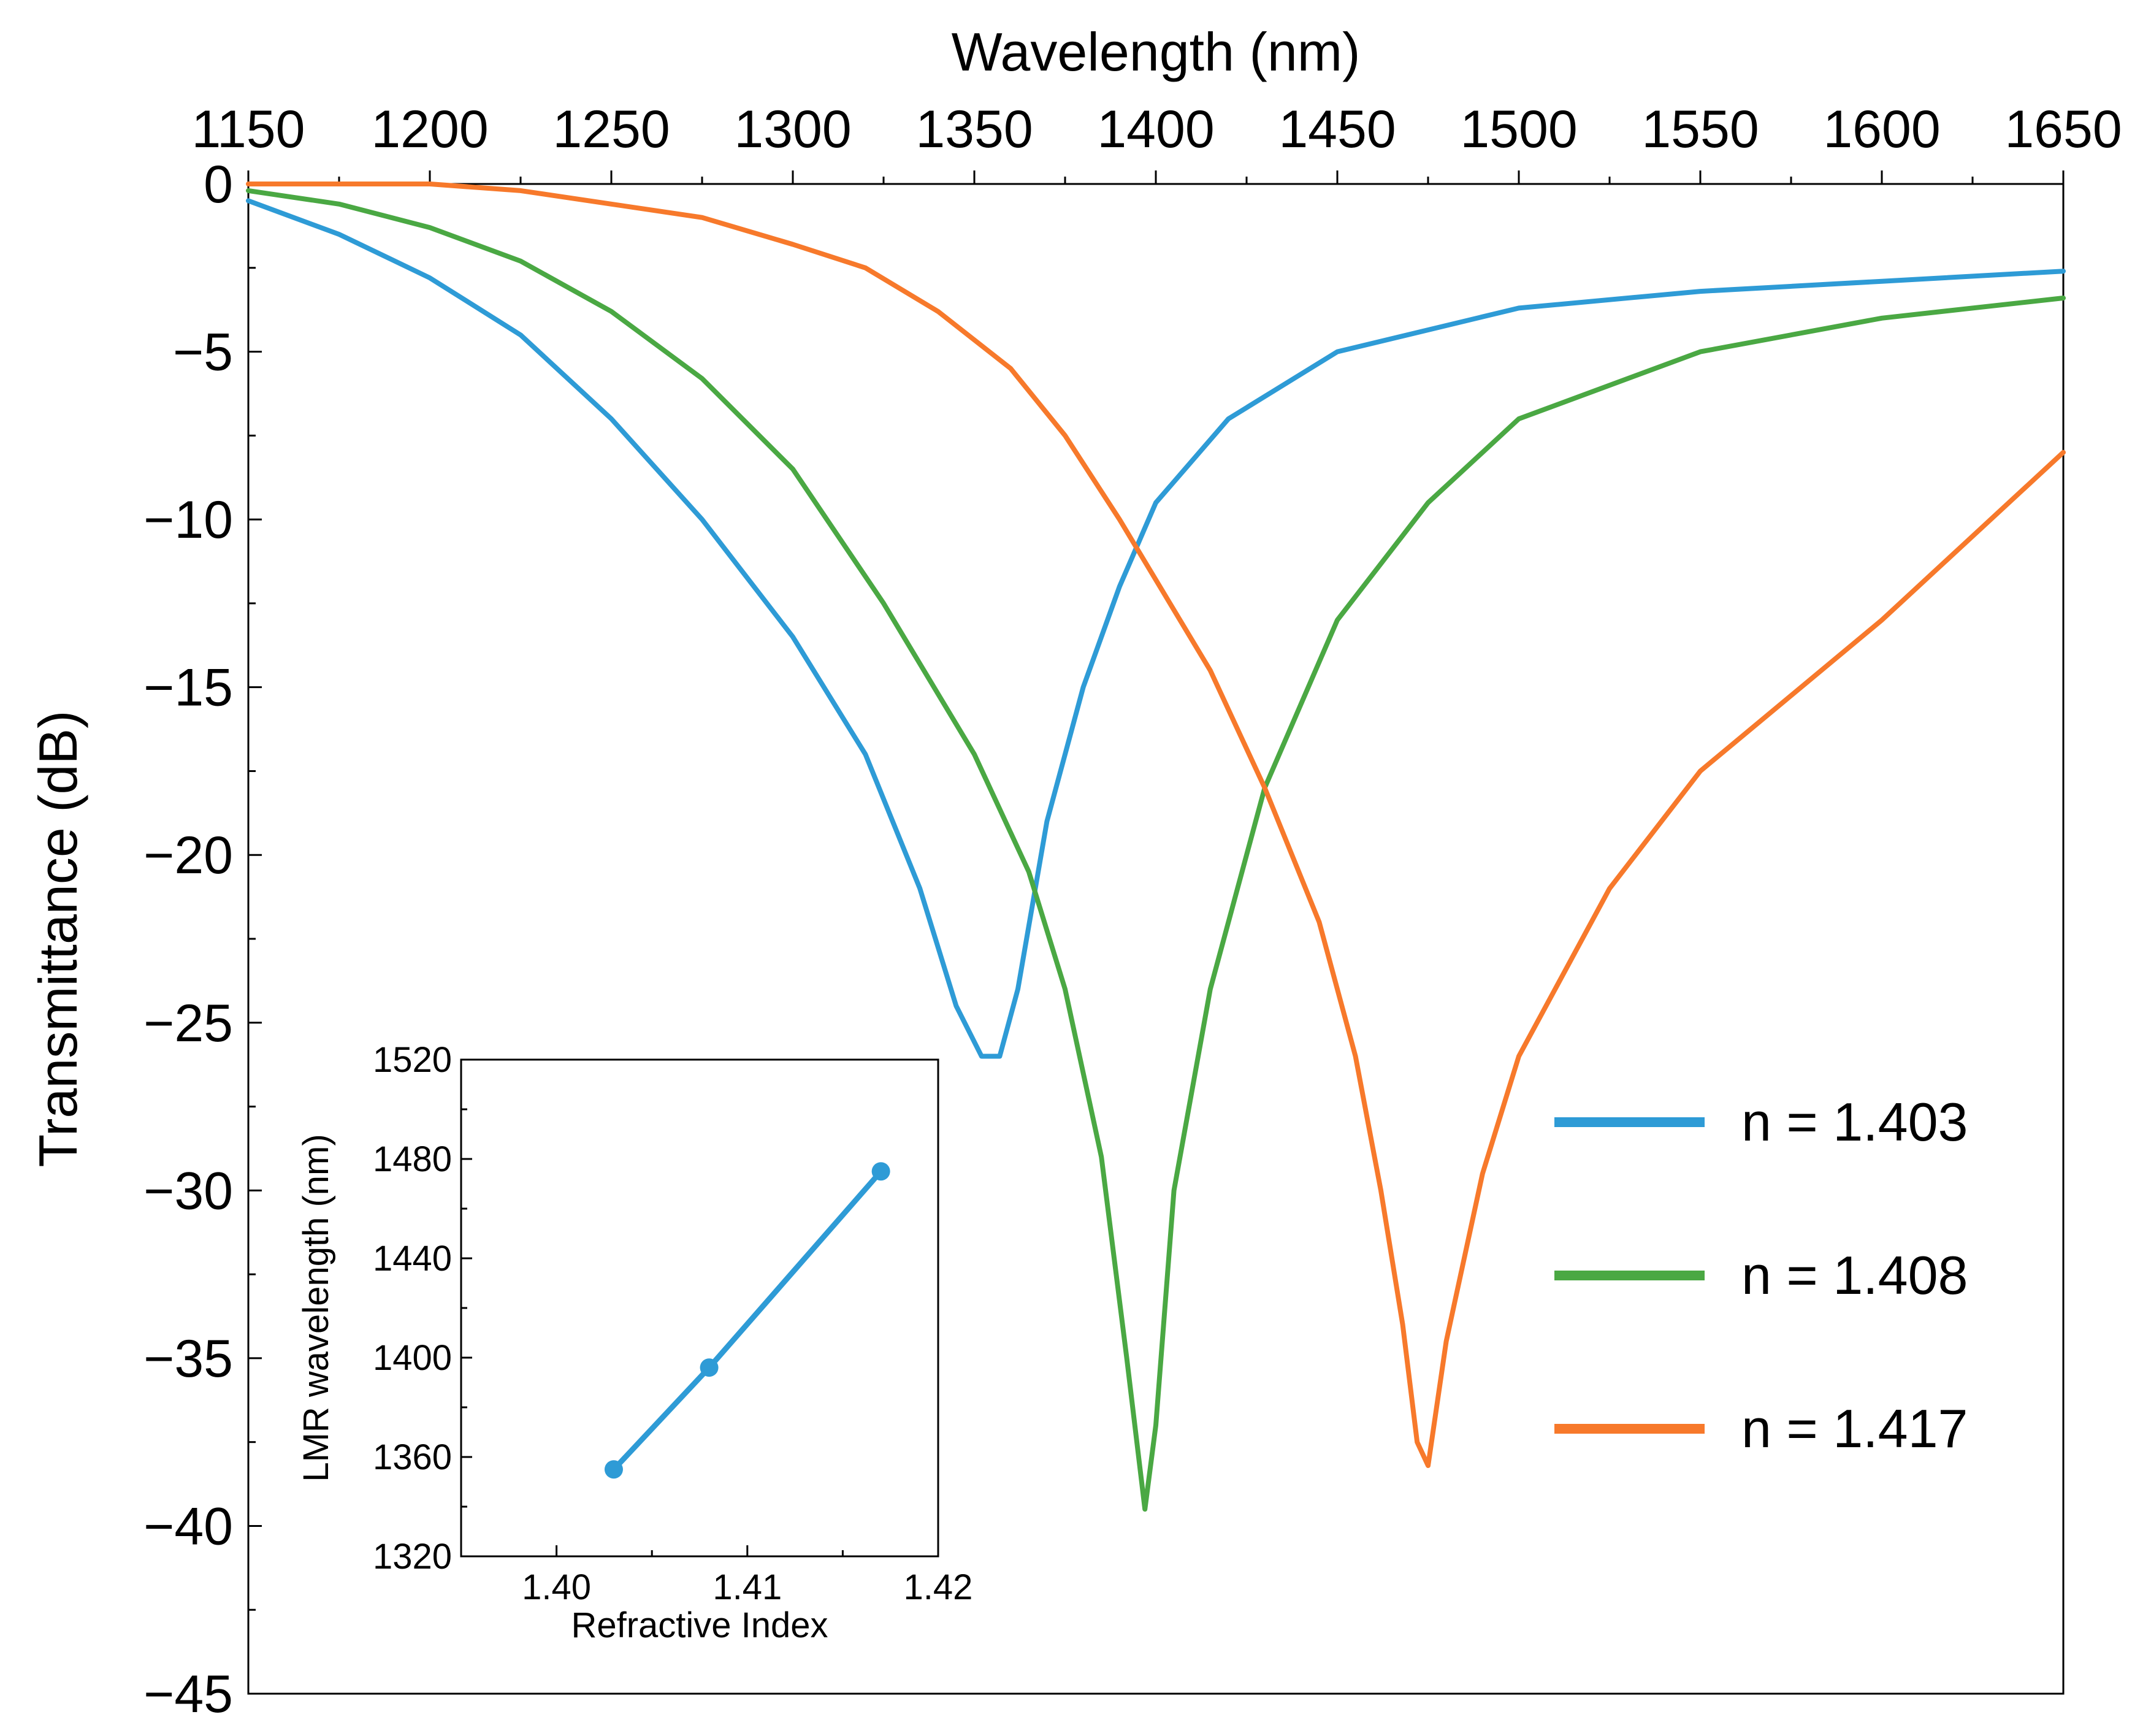 The image size is (2151, 1736). Describe the element at coordinates (58, 939) in the screenshot. I see `y-axis-title: Transmittance (dB)` at that location.